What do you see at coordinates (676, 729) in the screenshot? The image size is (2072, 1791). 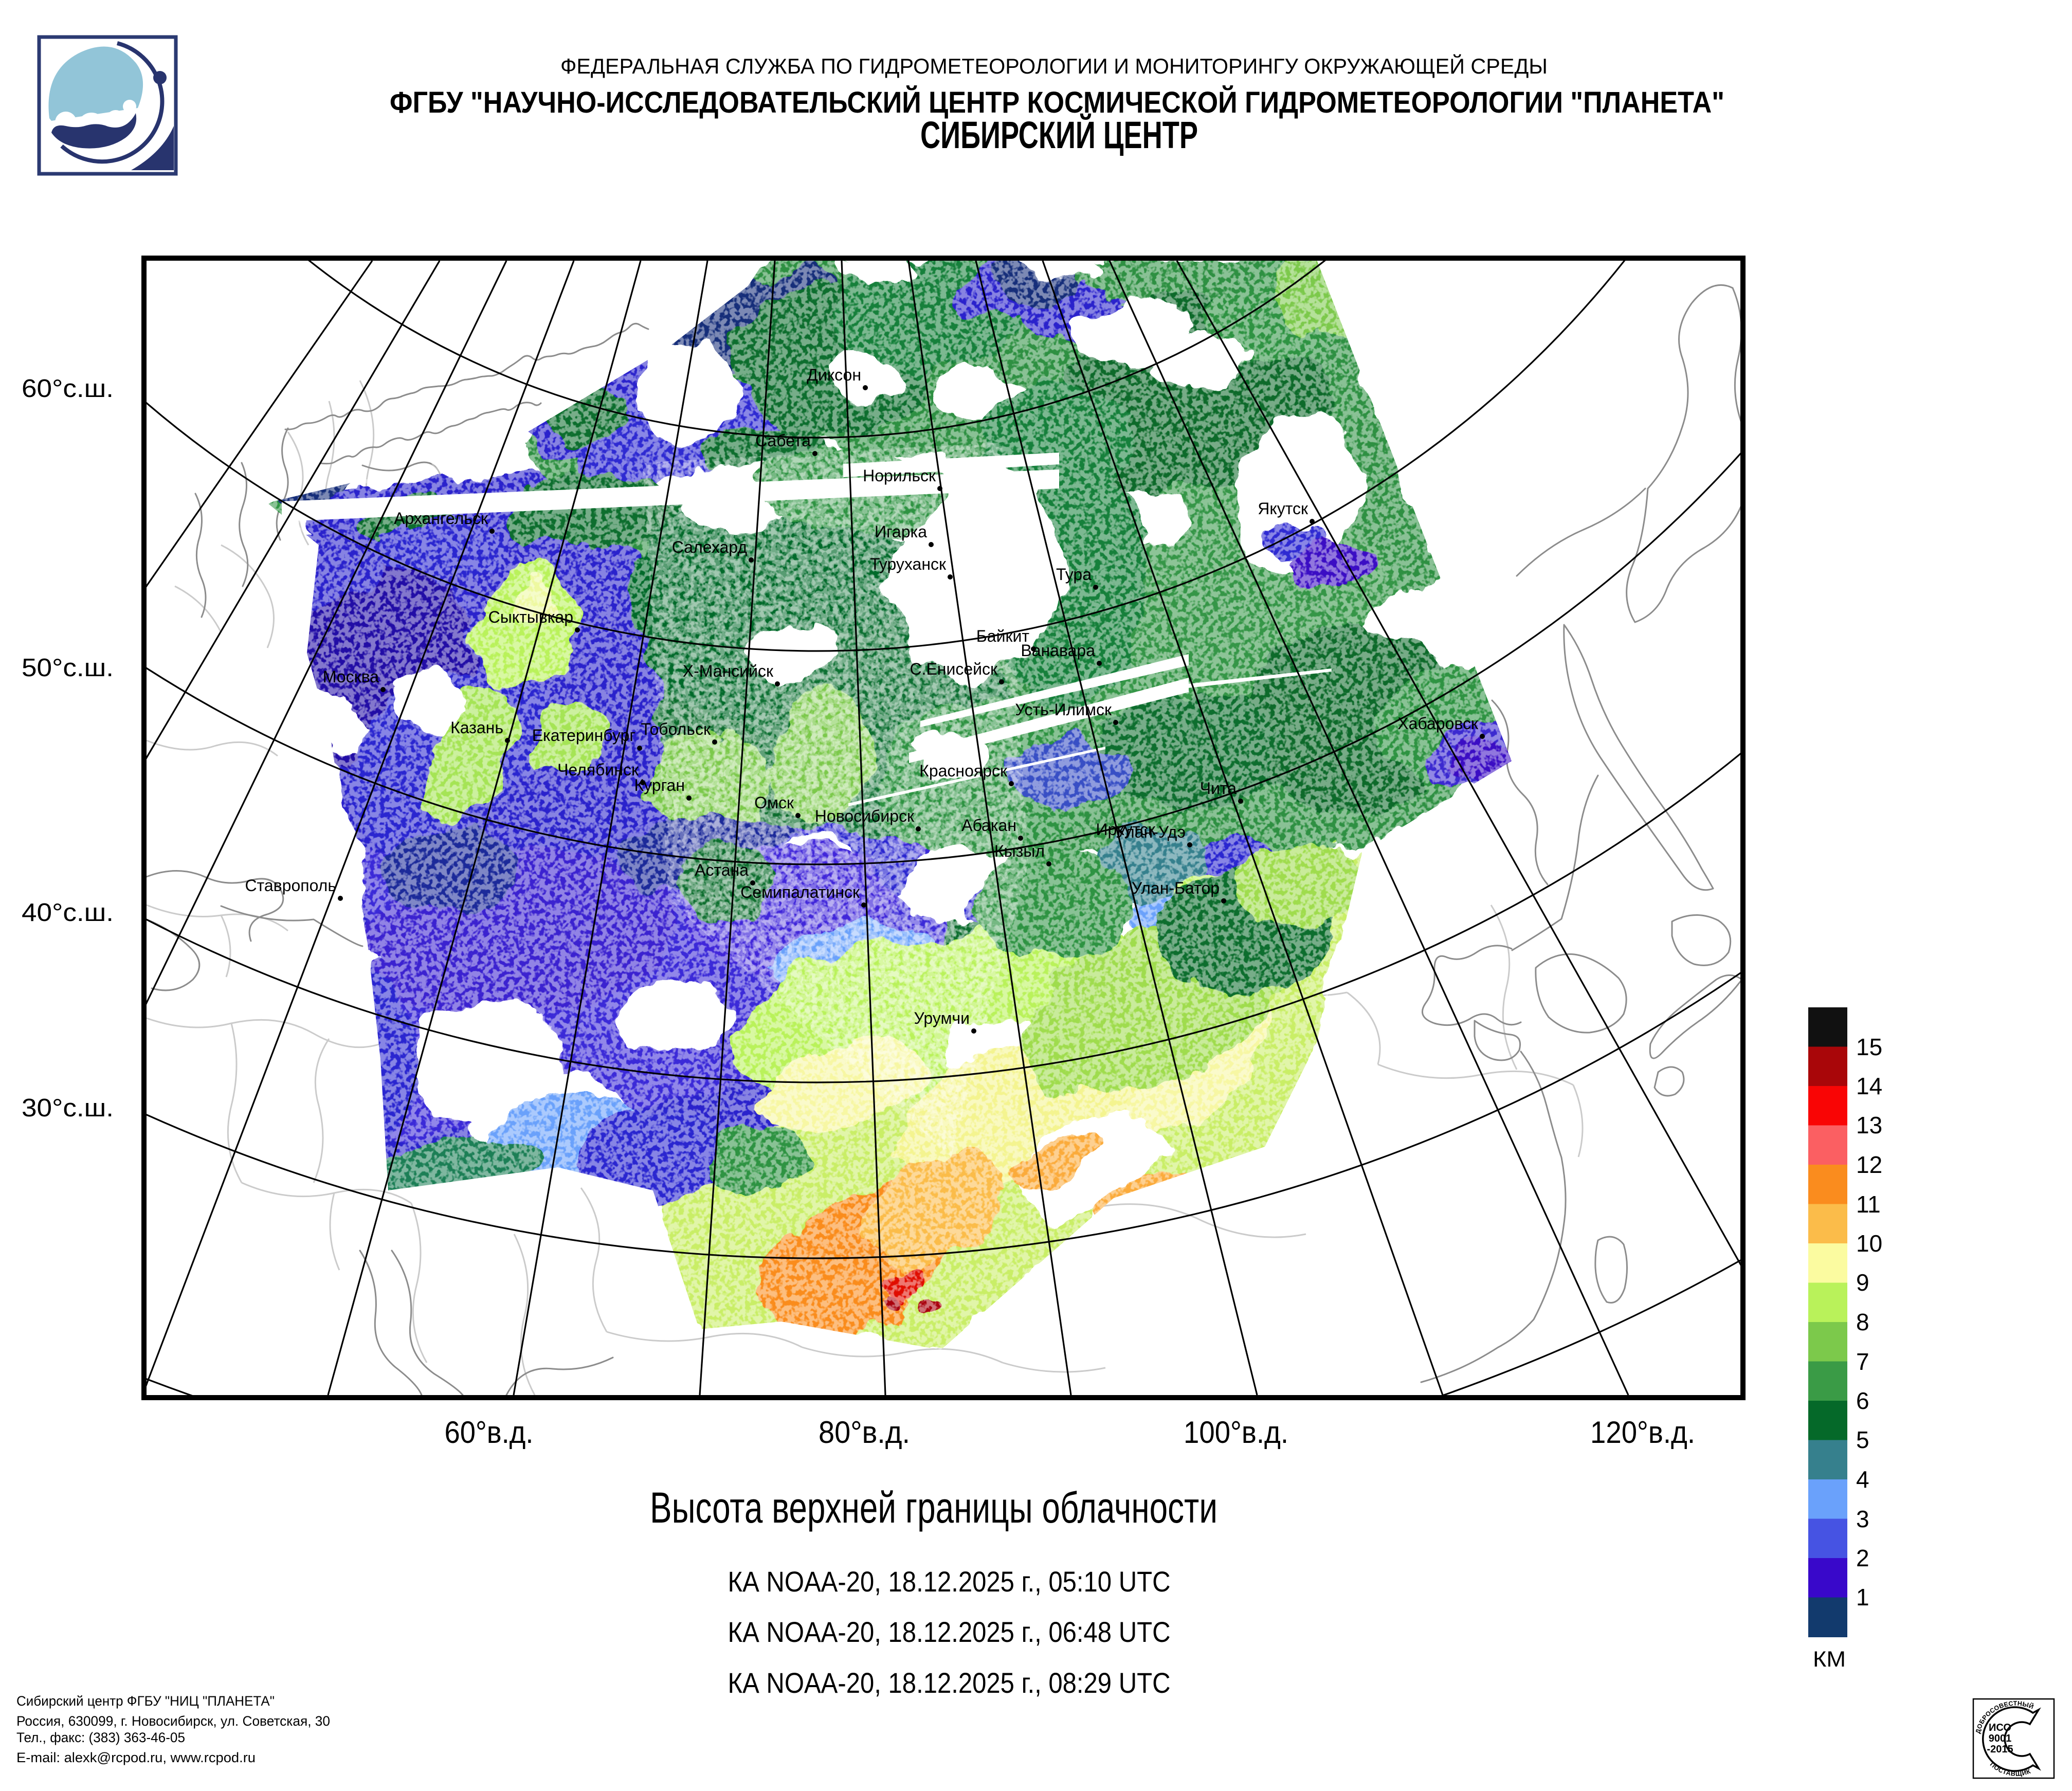 I see `svg-text: Тобольск` at bounding box center [676, 729].